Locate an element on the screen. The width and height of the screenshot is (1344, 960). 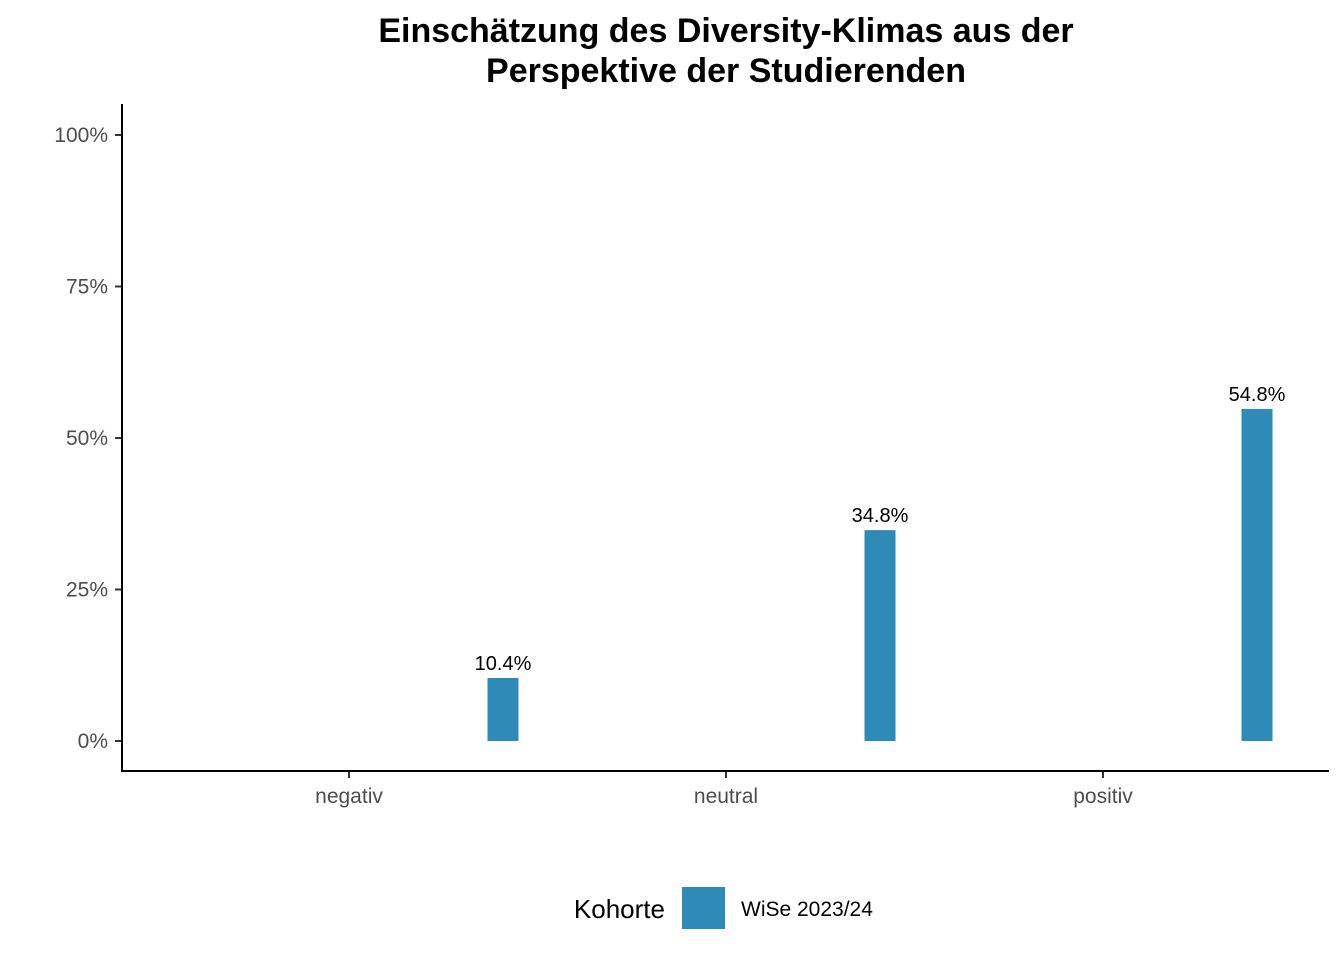
chart-title-line-2: Perspektive der Studierenden is located at coordinates (726, 71).